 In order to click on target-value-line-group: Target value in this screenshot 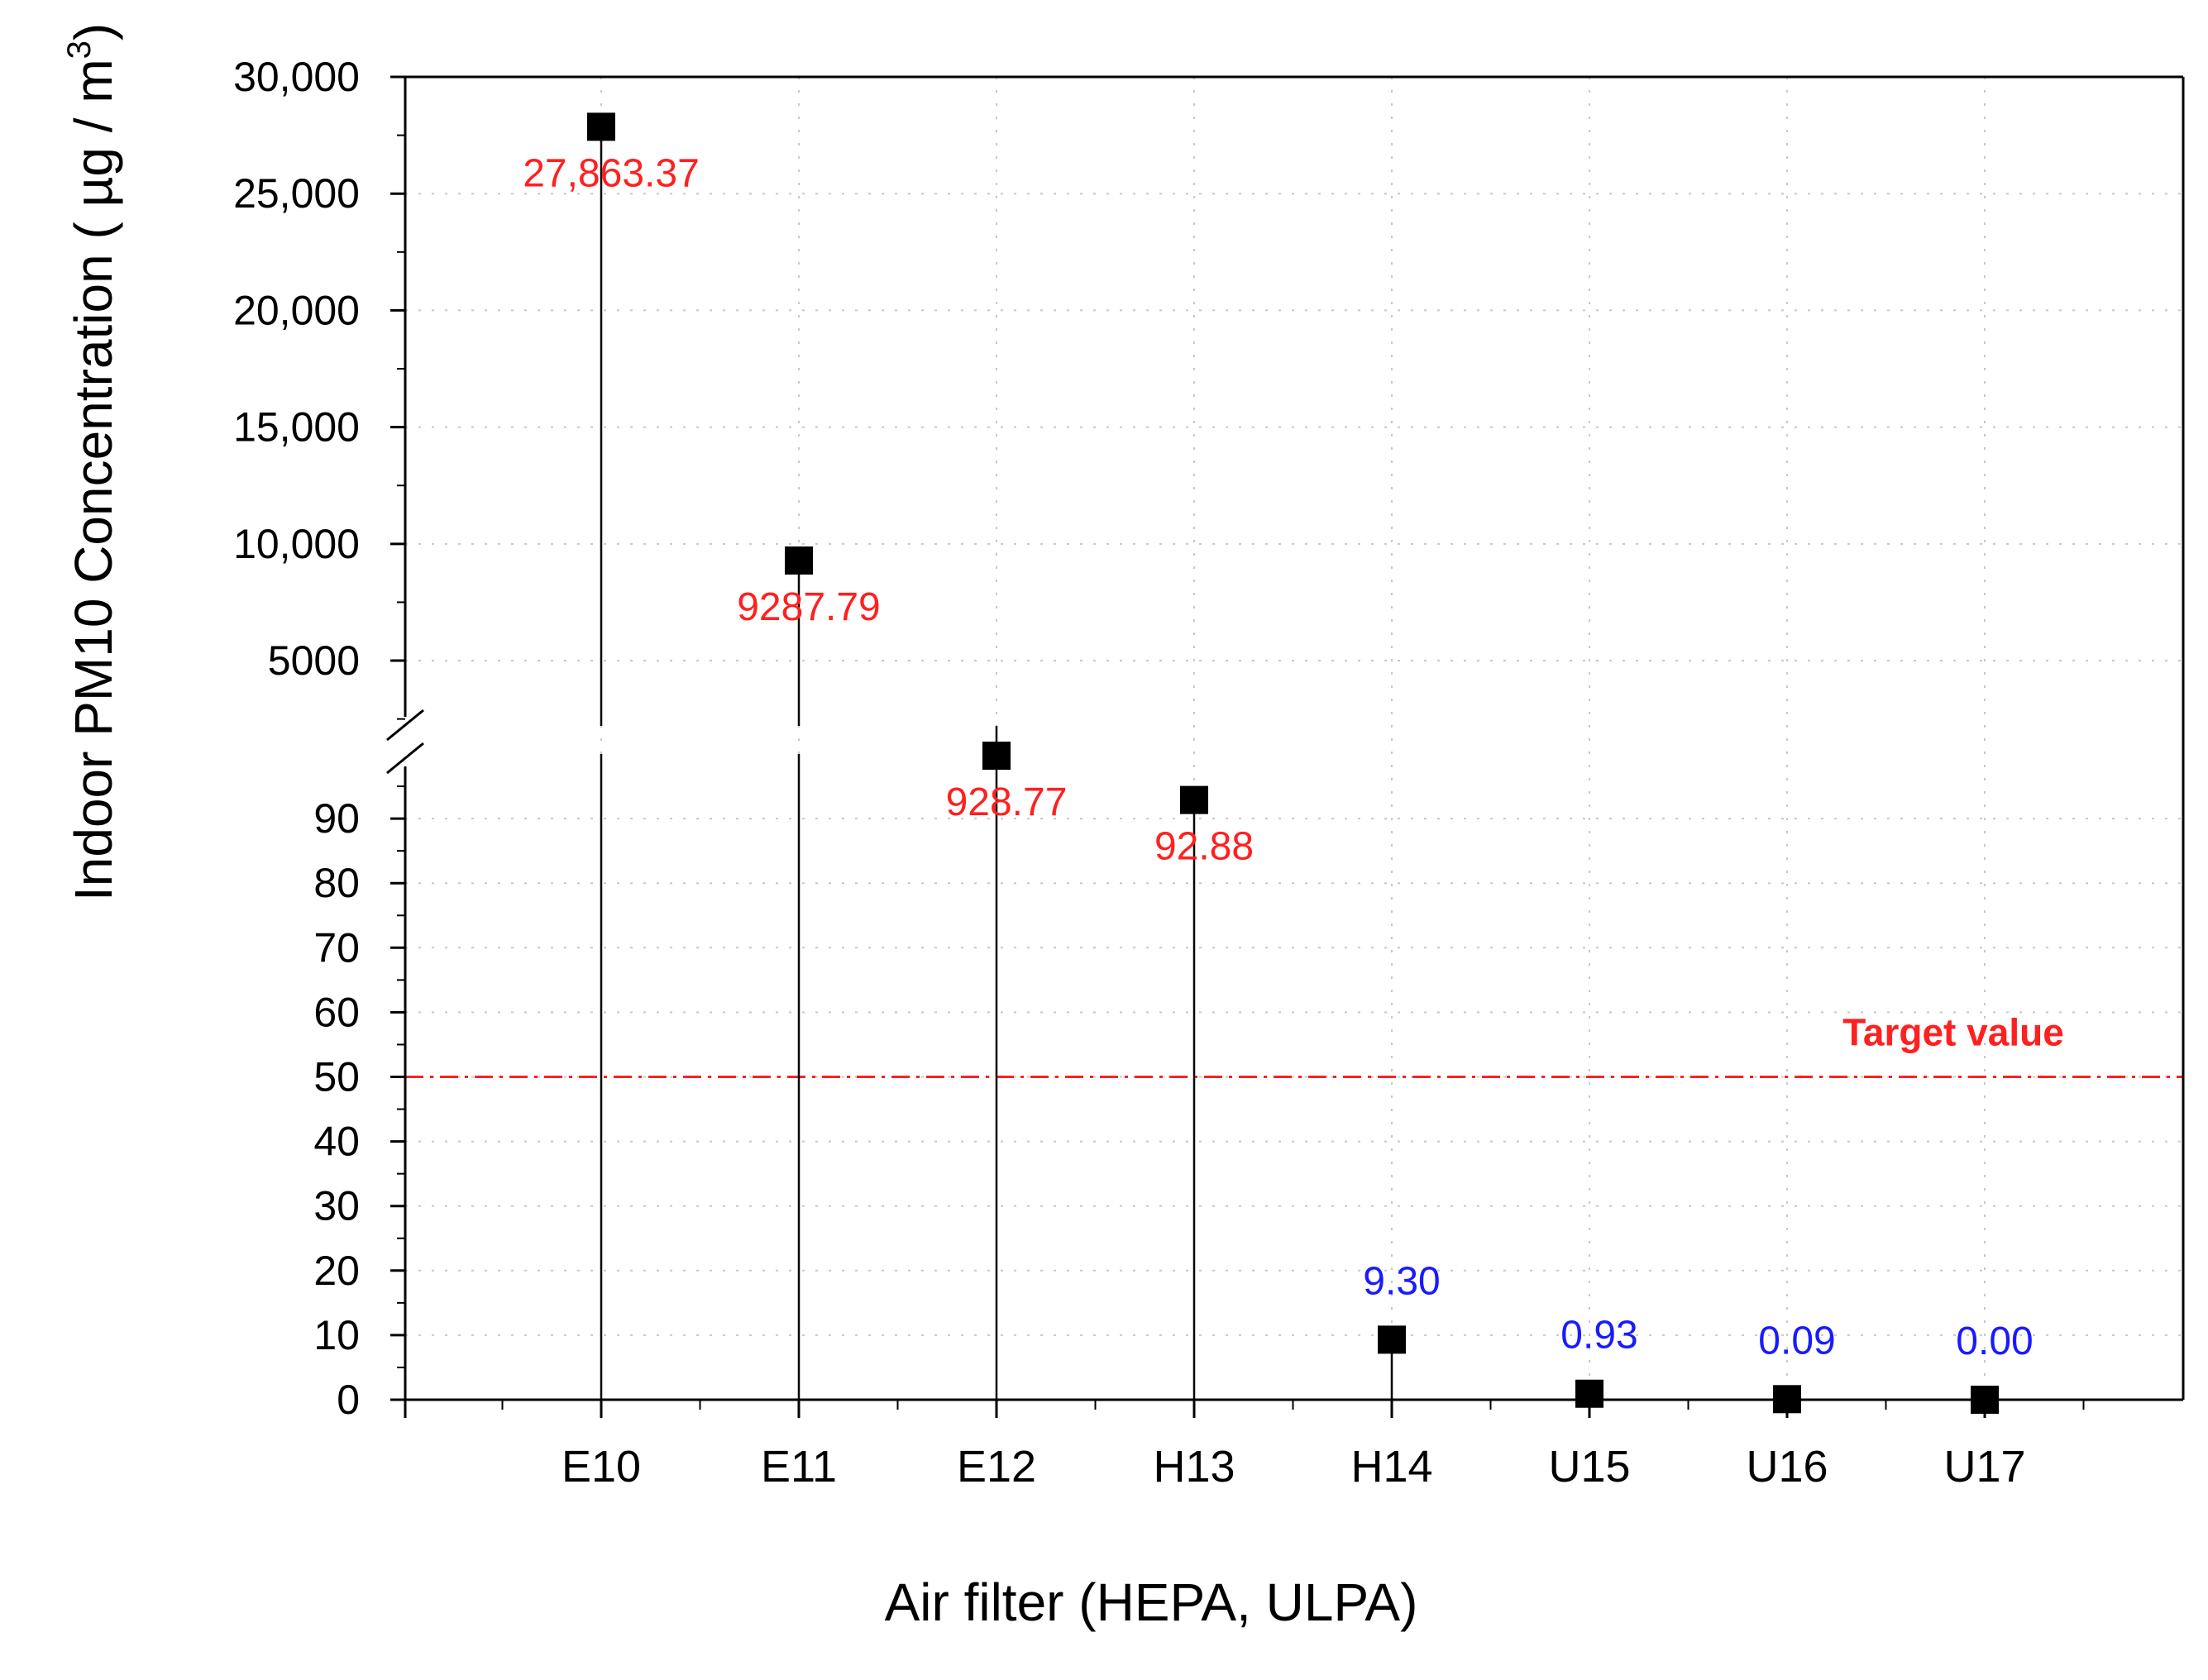, I will do `click(1294, 1044)`.